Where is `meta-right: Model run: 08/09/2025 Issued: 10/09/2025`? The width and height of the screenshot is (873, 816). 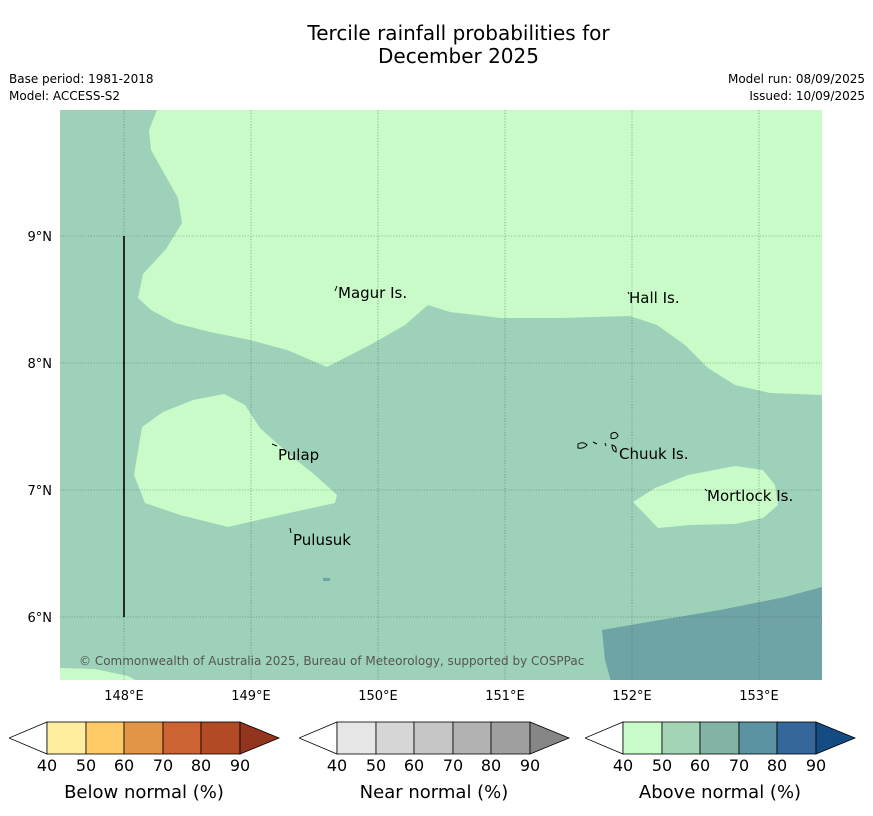
meta-right: Model run: 08/09/2025 Issued: 10/09/2025 is located at coordinates (796, 88).